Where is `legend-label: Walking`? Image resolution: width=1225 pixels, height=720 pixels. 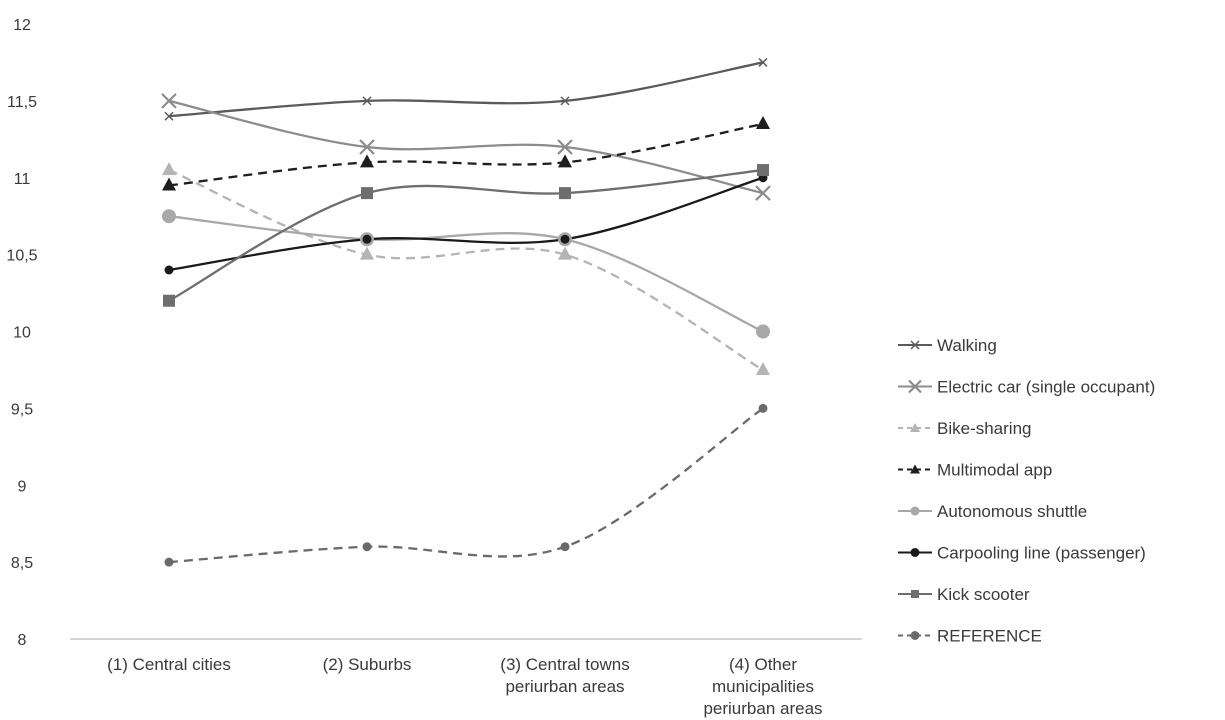 legend-label: Walking is located at coordinates (967, 345).